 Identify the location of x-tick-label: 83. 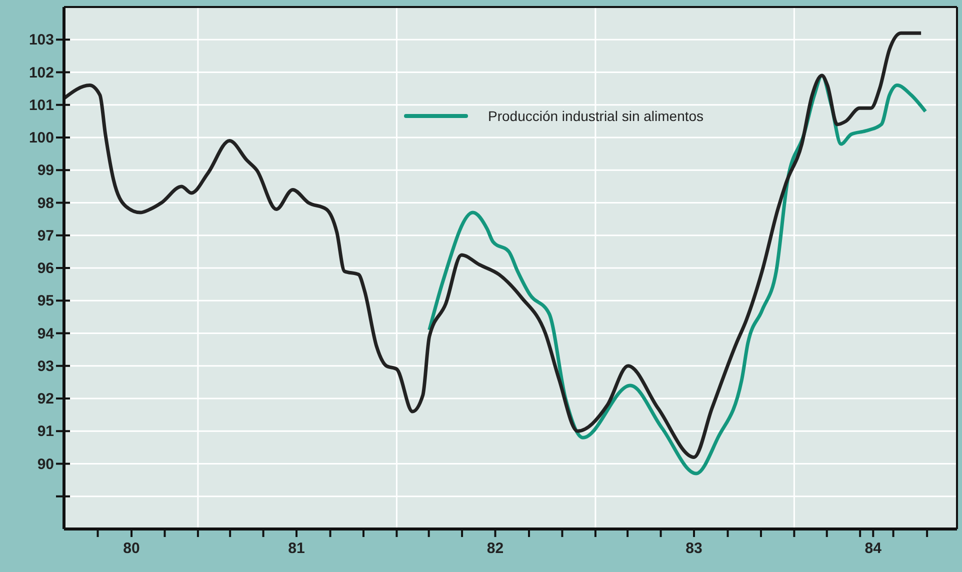
(694, 548).